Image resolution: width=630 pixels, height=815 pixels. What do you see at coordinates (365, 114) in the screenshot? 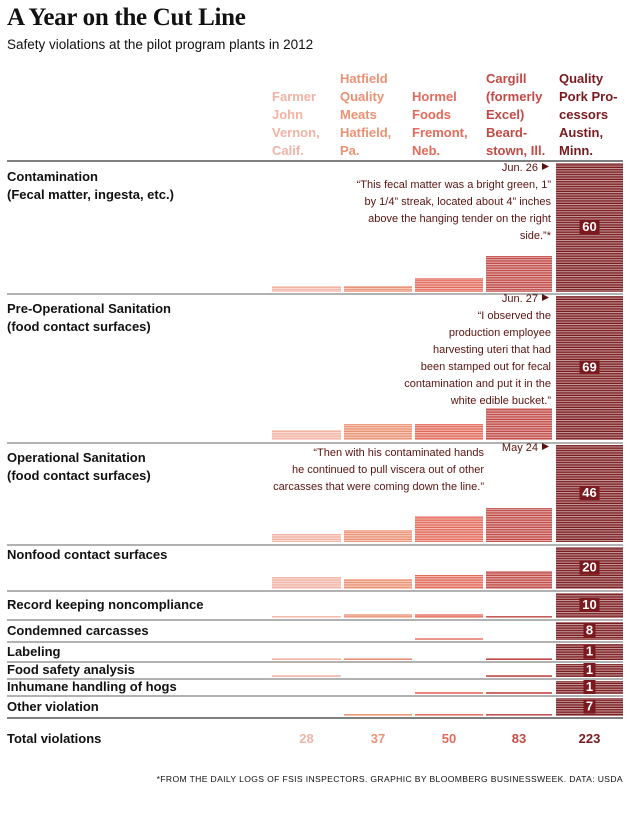
I see `plant-header: Hatfield Quality Meats Hatfield, Pa.` at bounding box center [365, 114].